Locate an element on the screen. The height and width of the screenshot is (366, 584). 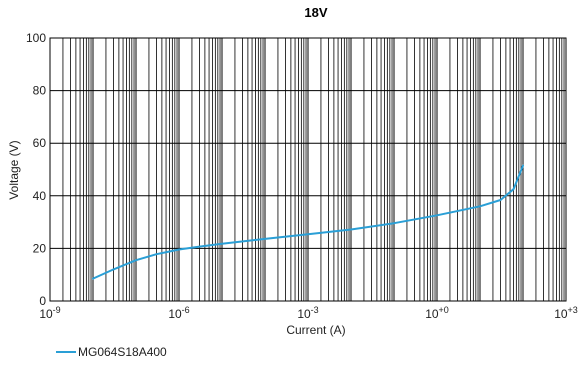
x-tick-exponent: +3 is located at coordinates (573, 310).